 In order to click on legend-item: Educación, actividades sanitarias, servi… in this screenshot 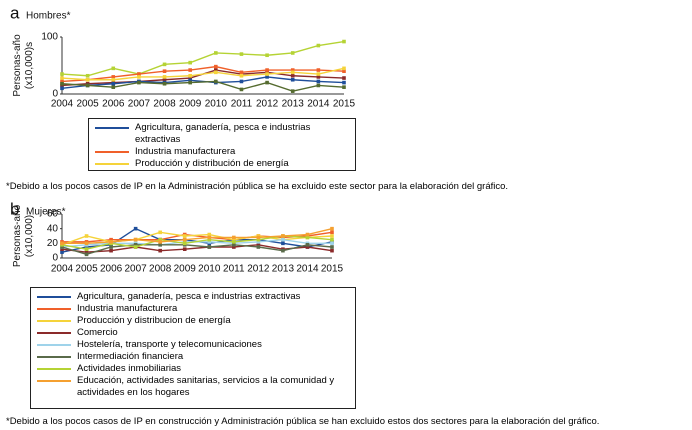, I will do `click(193, 387)`.